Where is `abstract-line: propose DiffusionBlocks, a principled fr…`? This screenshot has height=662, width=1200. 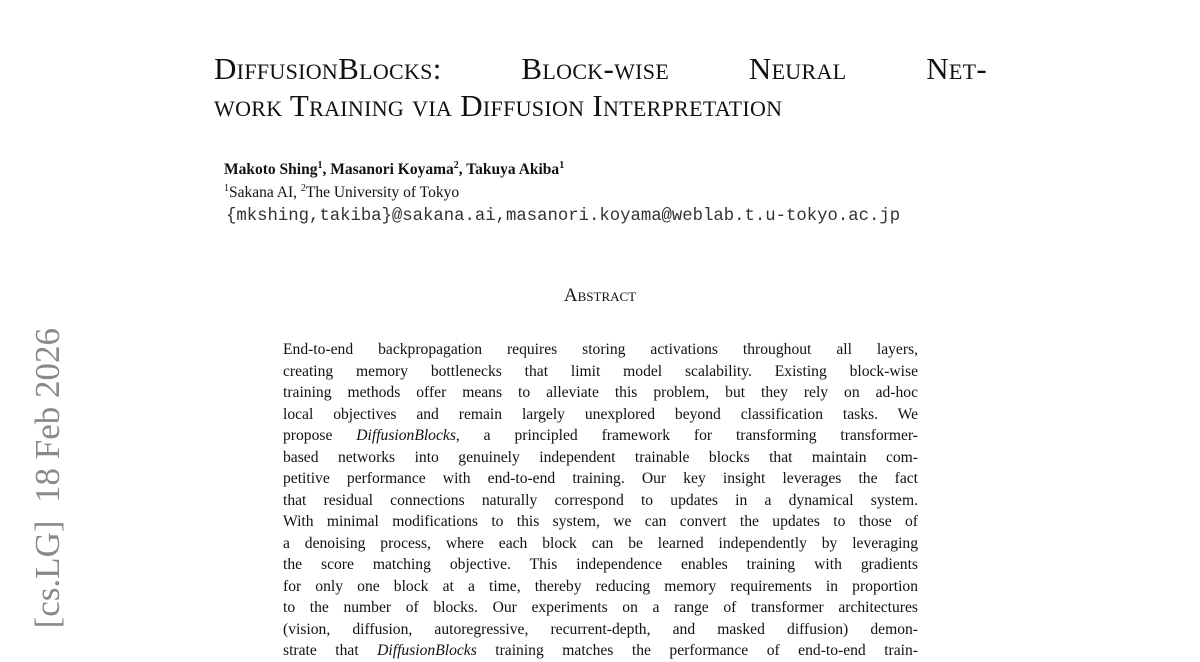
abstract-line: propose DiffusionBlocks, a principled fr… is located at coordinates (600, 436).